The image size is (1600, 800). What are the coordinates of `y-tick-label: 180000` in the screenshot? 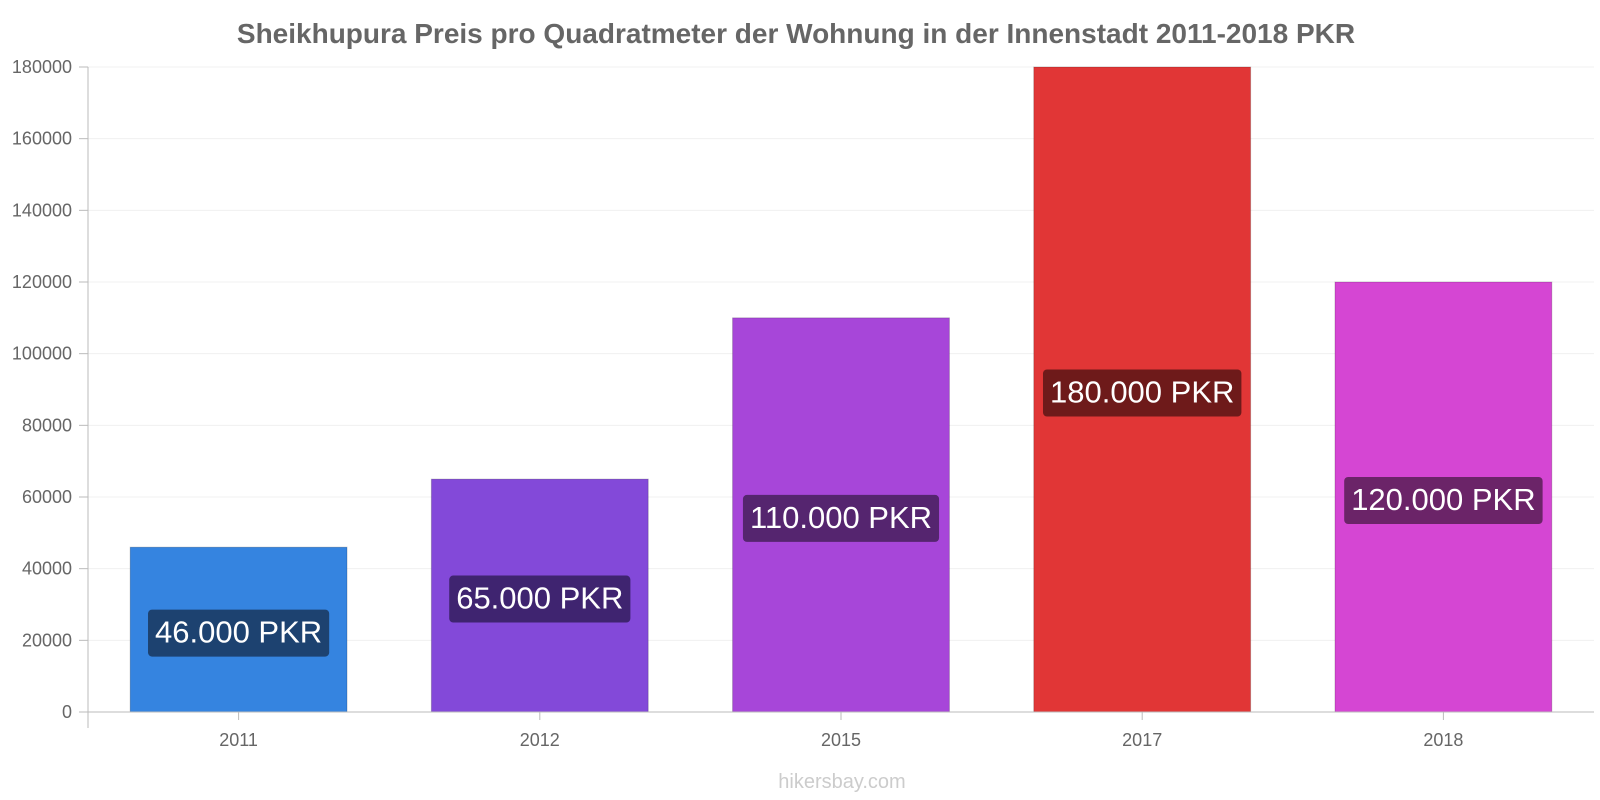 It's located at (42, 67).